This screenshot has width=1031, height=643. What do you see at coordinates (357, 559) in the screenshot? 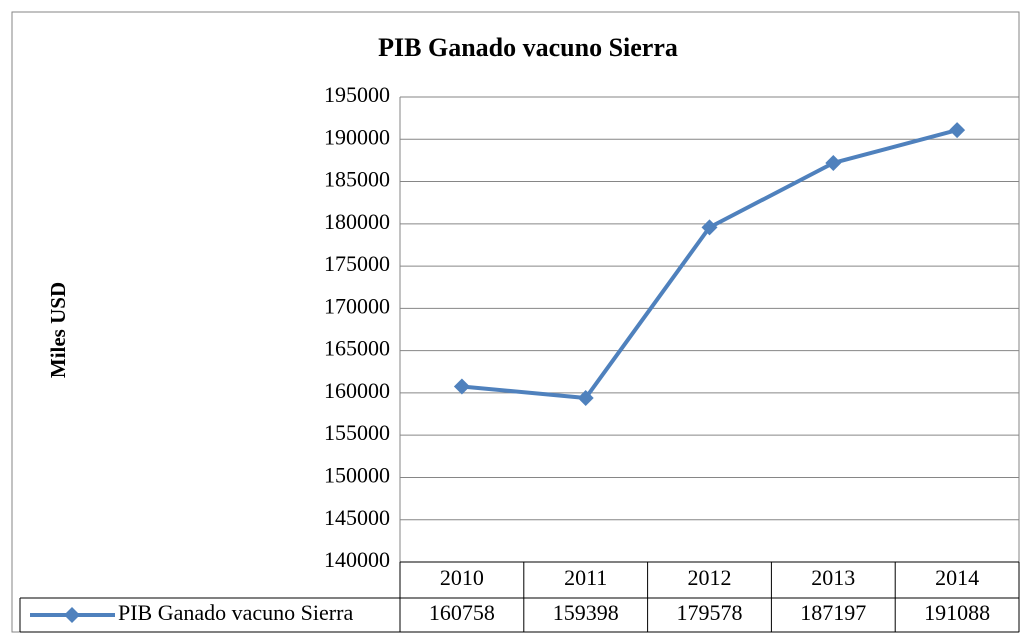
I see `y-tick-label: 140000` at bounding box center [357, 559].